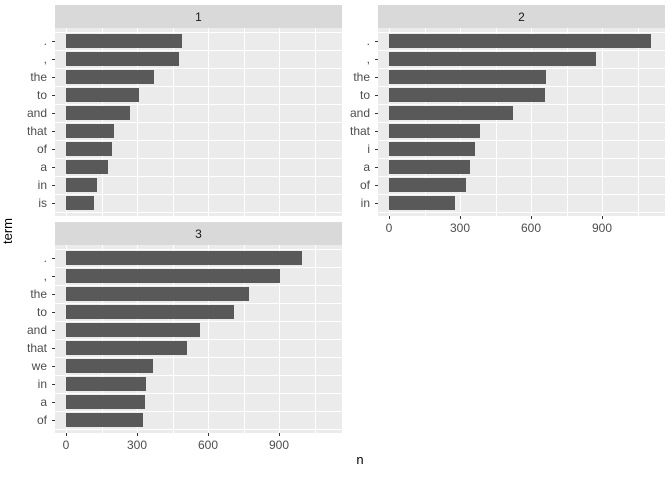 The width and height of the screenshot is (672, 480). Describe the element at coordinates (360, 459) in the screenshot. I see `x-axis-title: n` at that location.